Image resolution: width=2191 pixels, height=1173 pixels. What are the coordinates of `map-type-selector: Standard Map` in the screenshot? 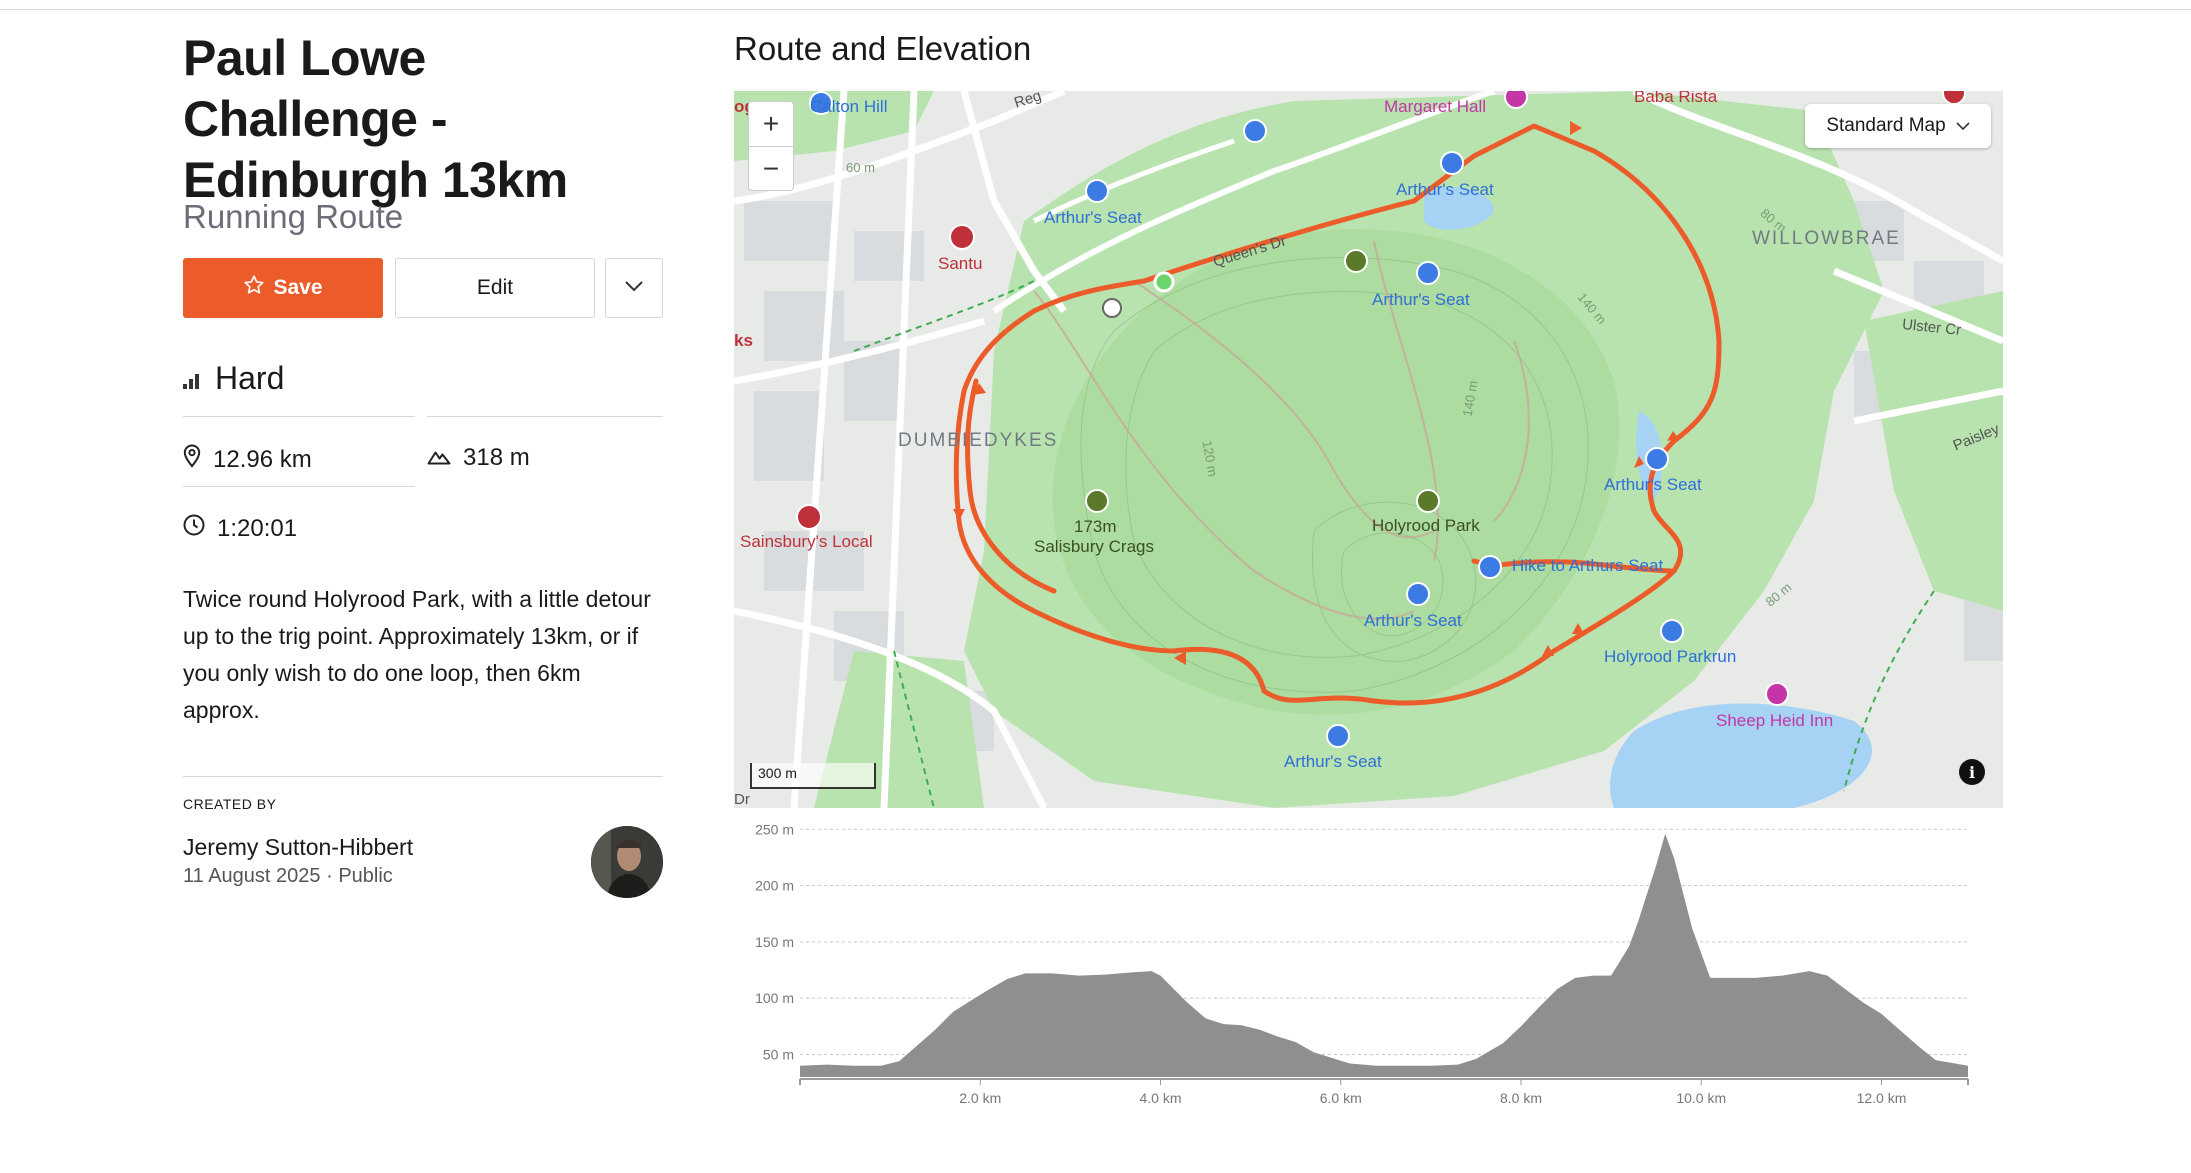 It's located at (1898, 126).